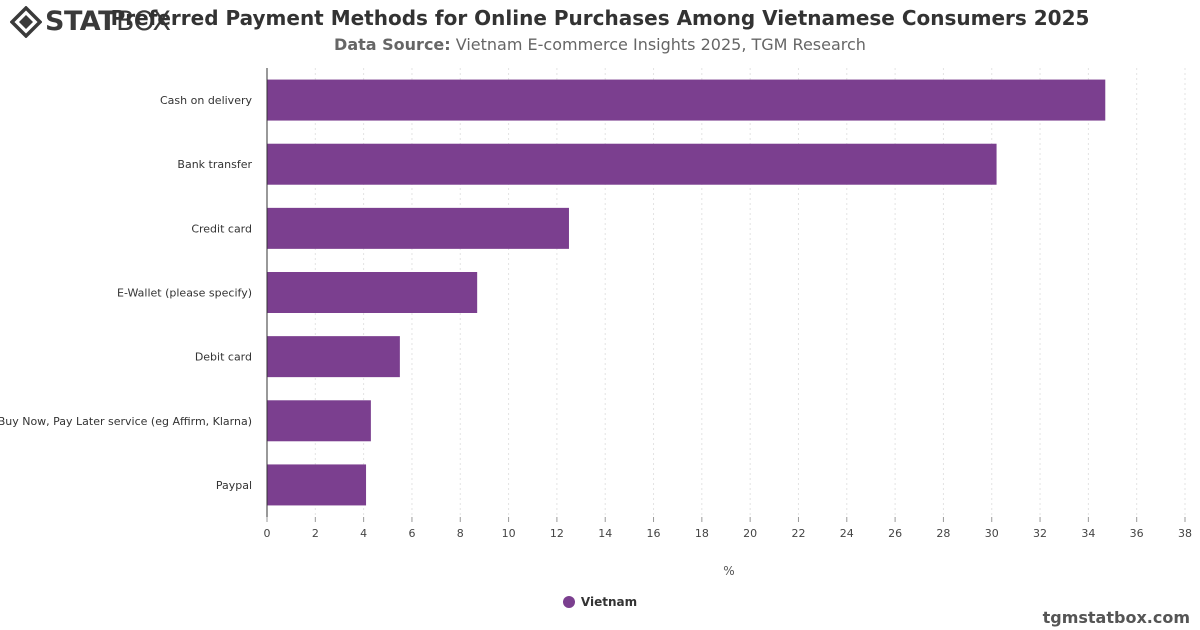 This screenshot has height=630, width=1200. What do you see at coordinates (223, 357) in the screenshot?
I see `category-label: Debit card` at bounding box center [223, 357].